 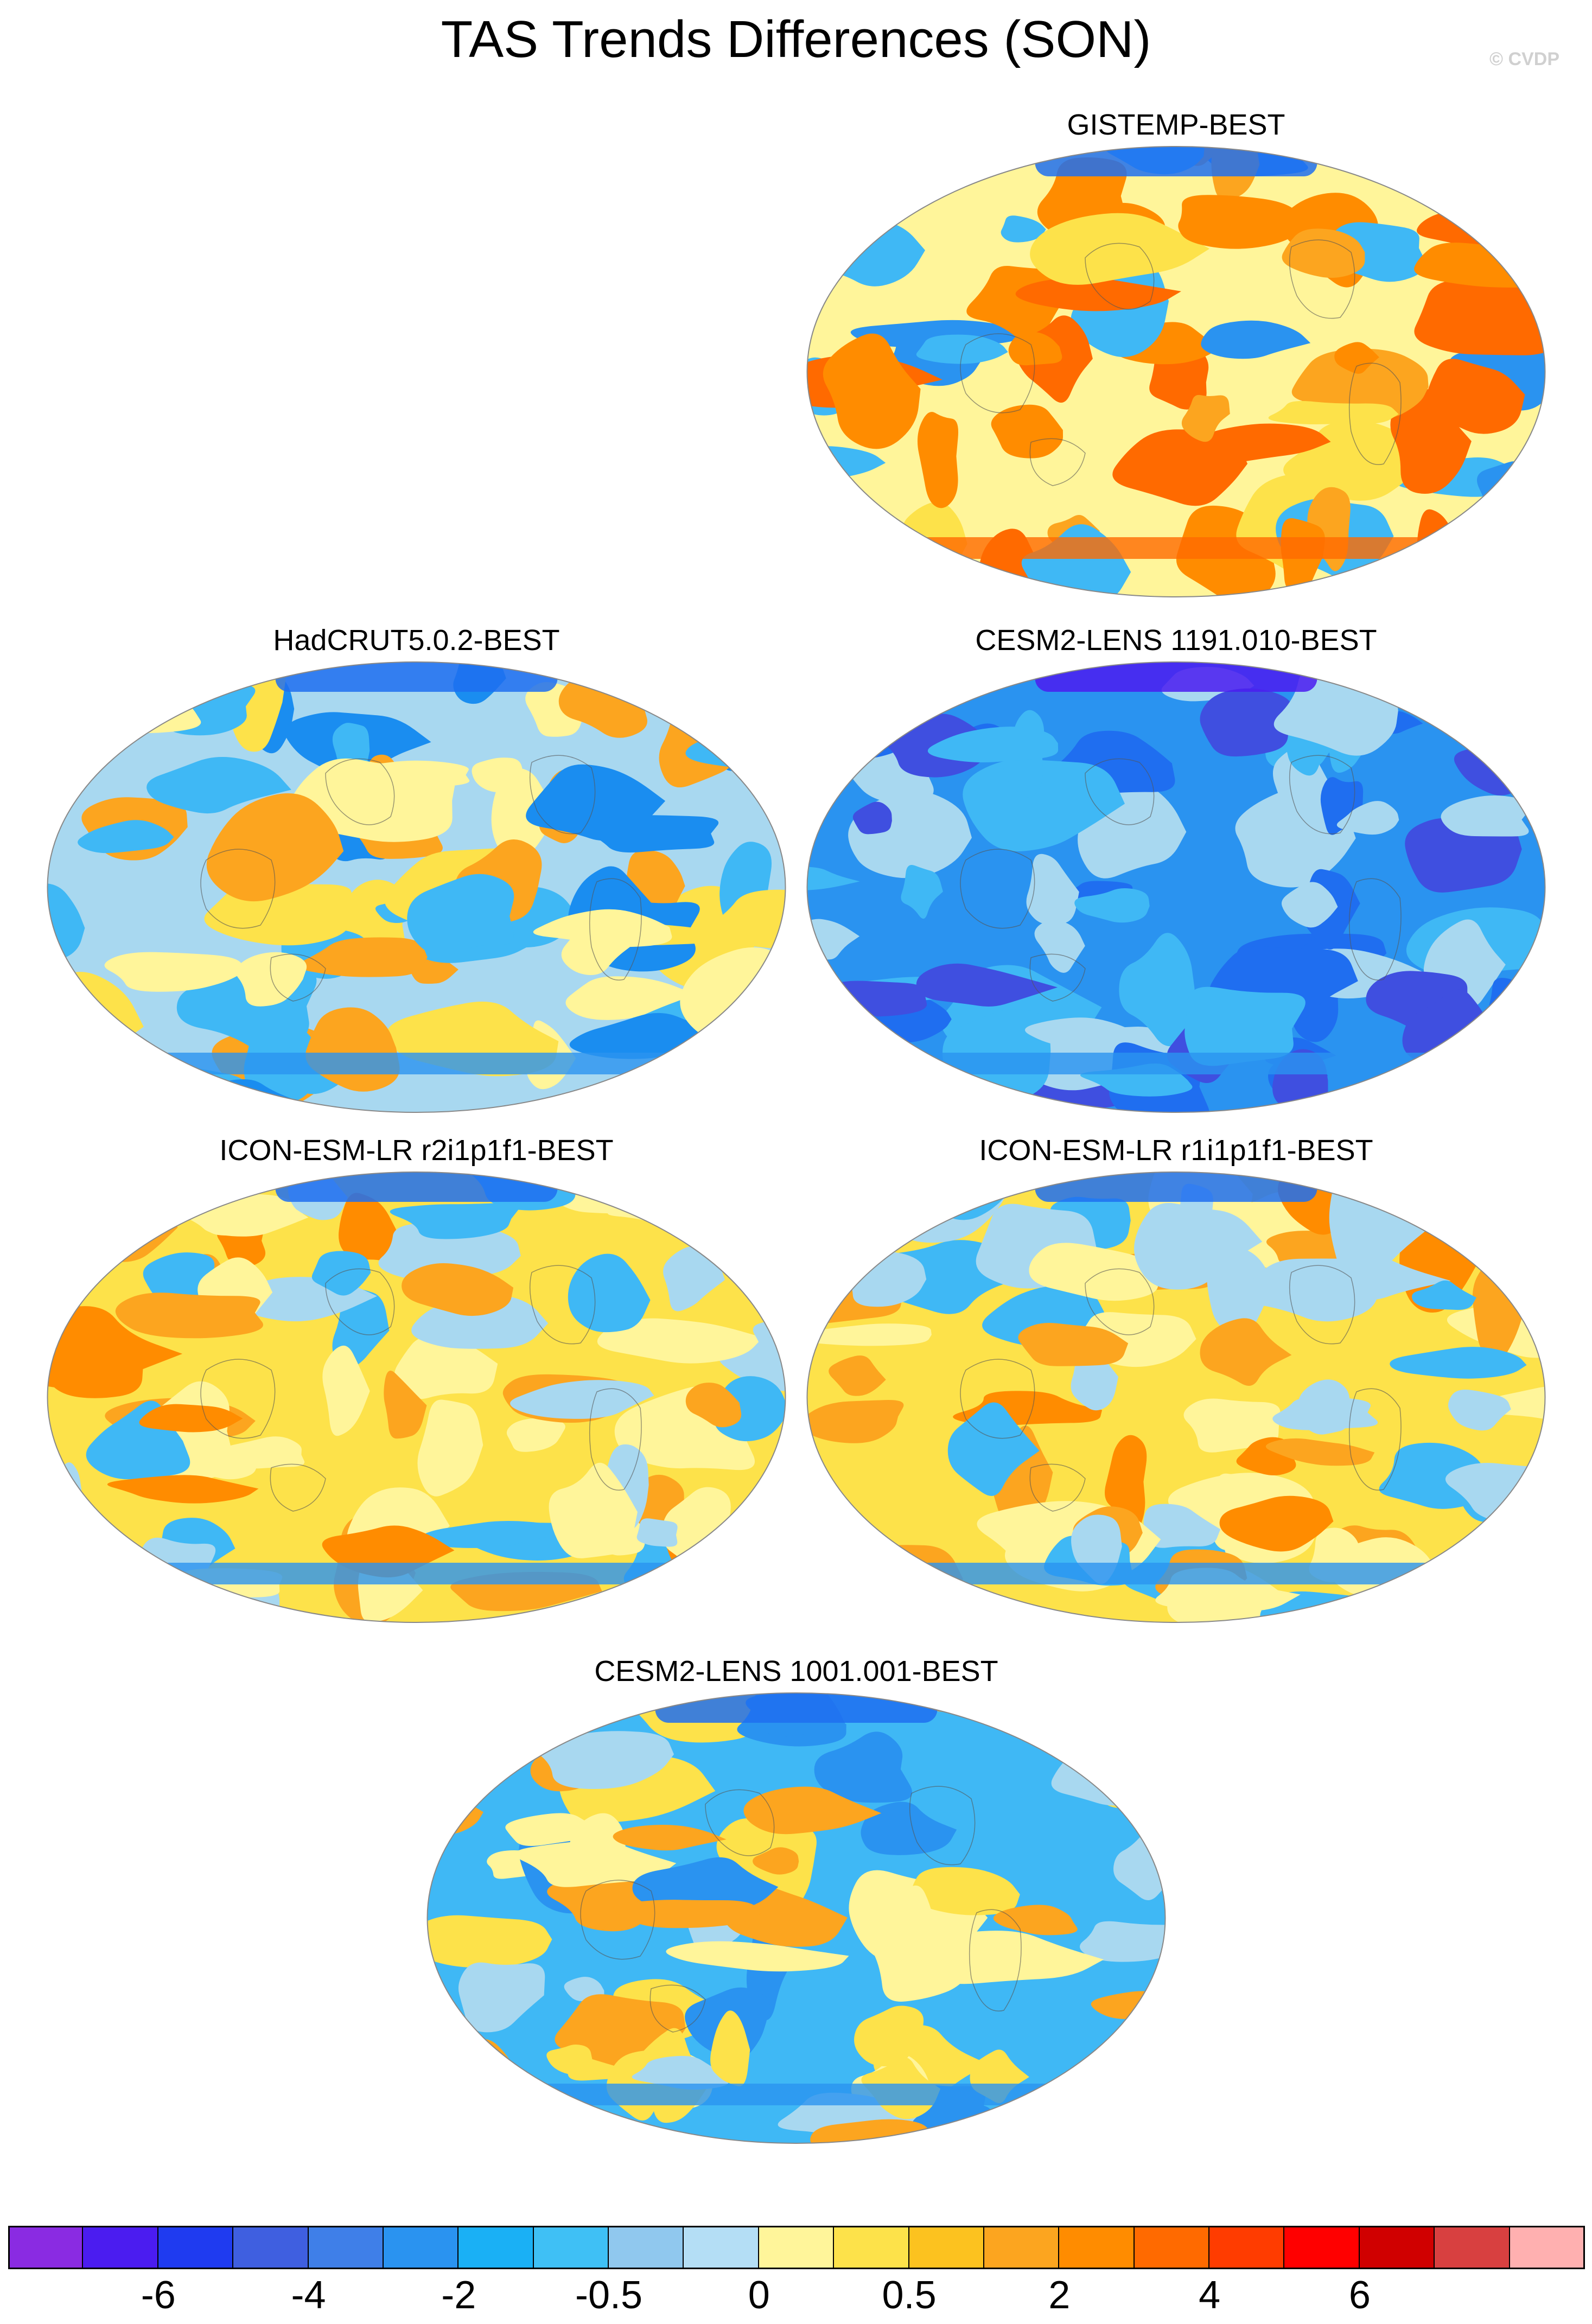 What do you see at coordinates (458, 2295) in the screenshot?
I see `colorbar-tick-label: -2` at bounding box center [458, 2295].